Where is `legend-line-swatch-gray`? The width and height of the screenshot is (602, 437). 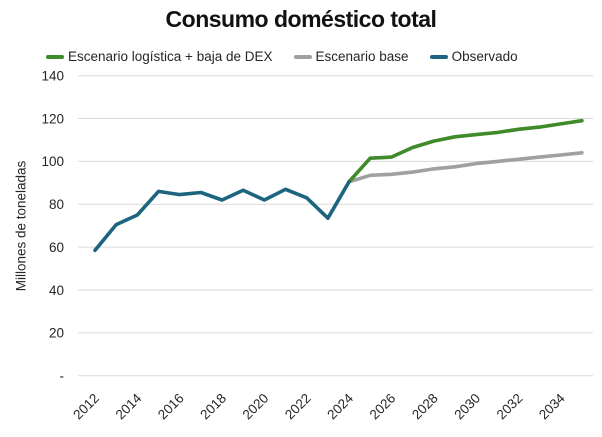 legend-line-swatch-gray is located at coordinates (302, 56).